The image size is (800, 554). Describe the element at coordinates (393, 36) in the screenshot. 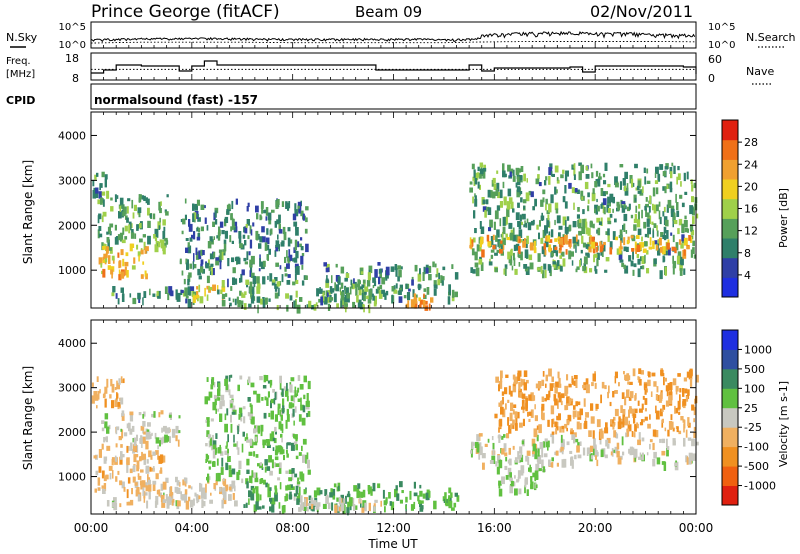

I see `noise-series-line` at that location.